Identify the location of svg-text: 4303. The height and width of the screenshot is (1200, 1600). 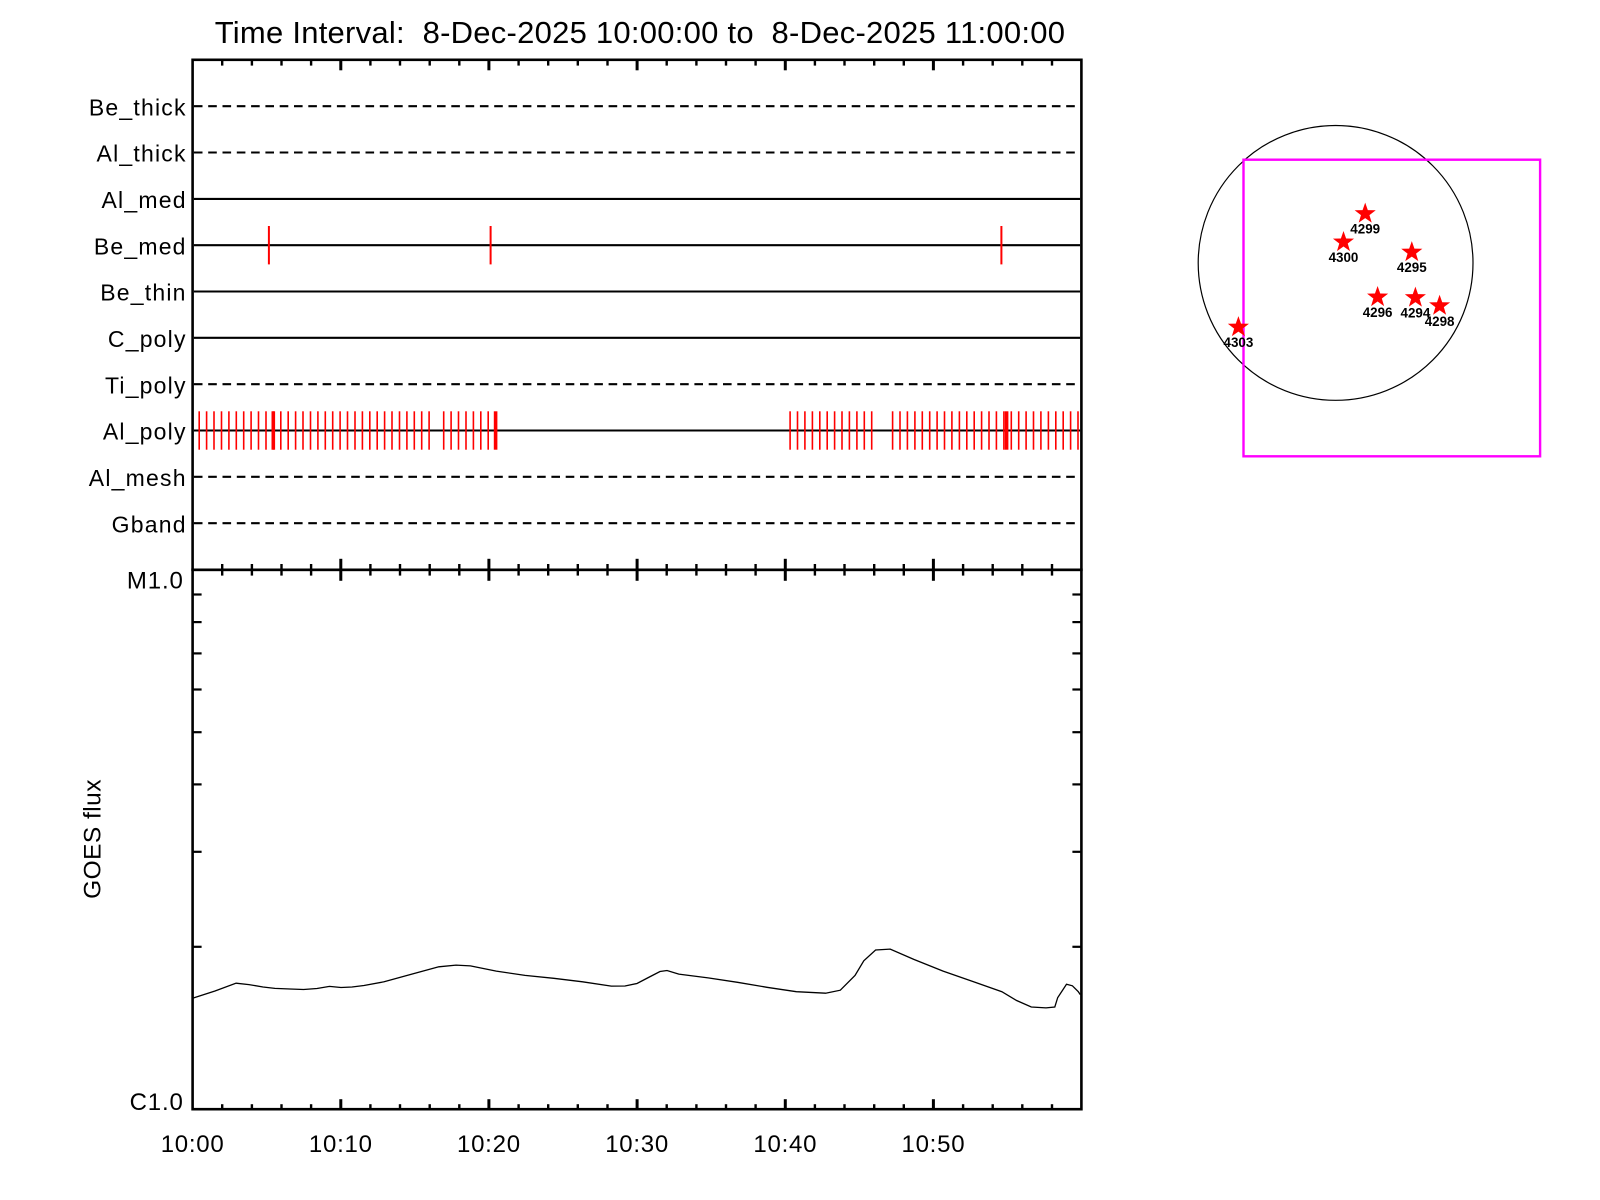
(1239, 342).